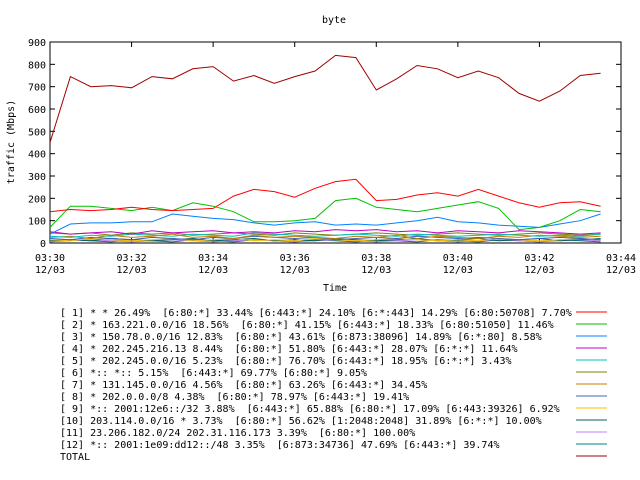 This screenshot has width=640, height=480. What do you see at coordinates (295, 258) in the screenshot?
I see `x-tick-time: 03:36` at bounding box center [295, 258].